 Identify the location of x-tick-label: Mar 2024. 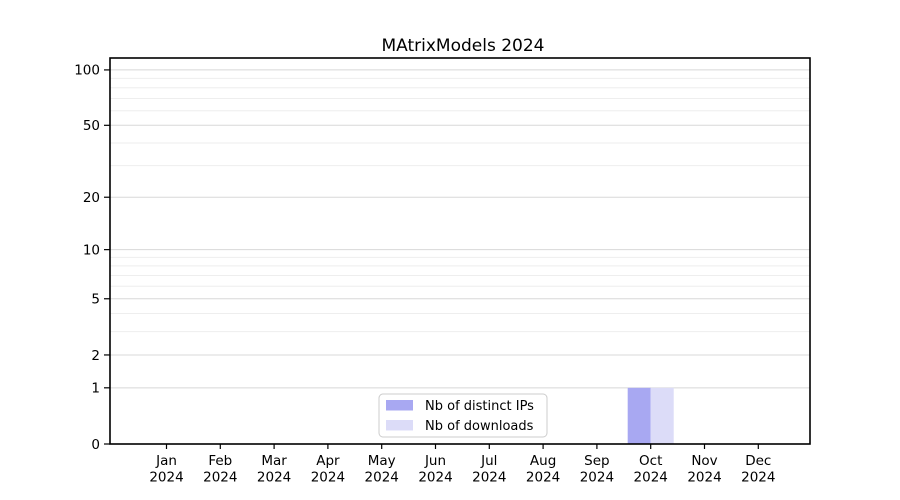
(274, 469).